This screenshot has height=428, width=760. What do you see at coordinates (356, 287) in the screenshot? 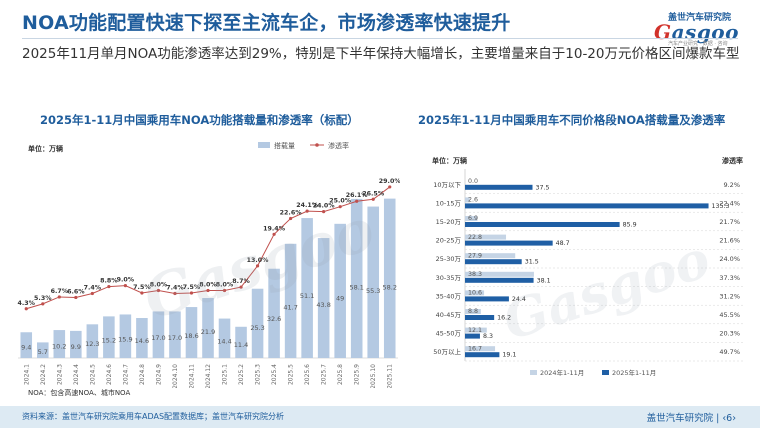
I see `bar-value-label: 58.1` at bounding box center [356, 287].